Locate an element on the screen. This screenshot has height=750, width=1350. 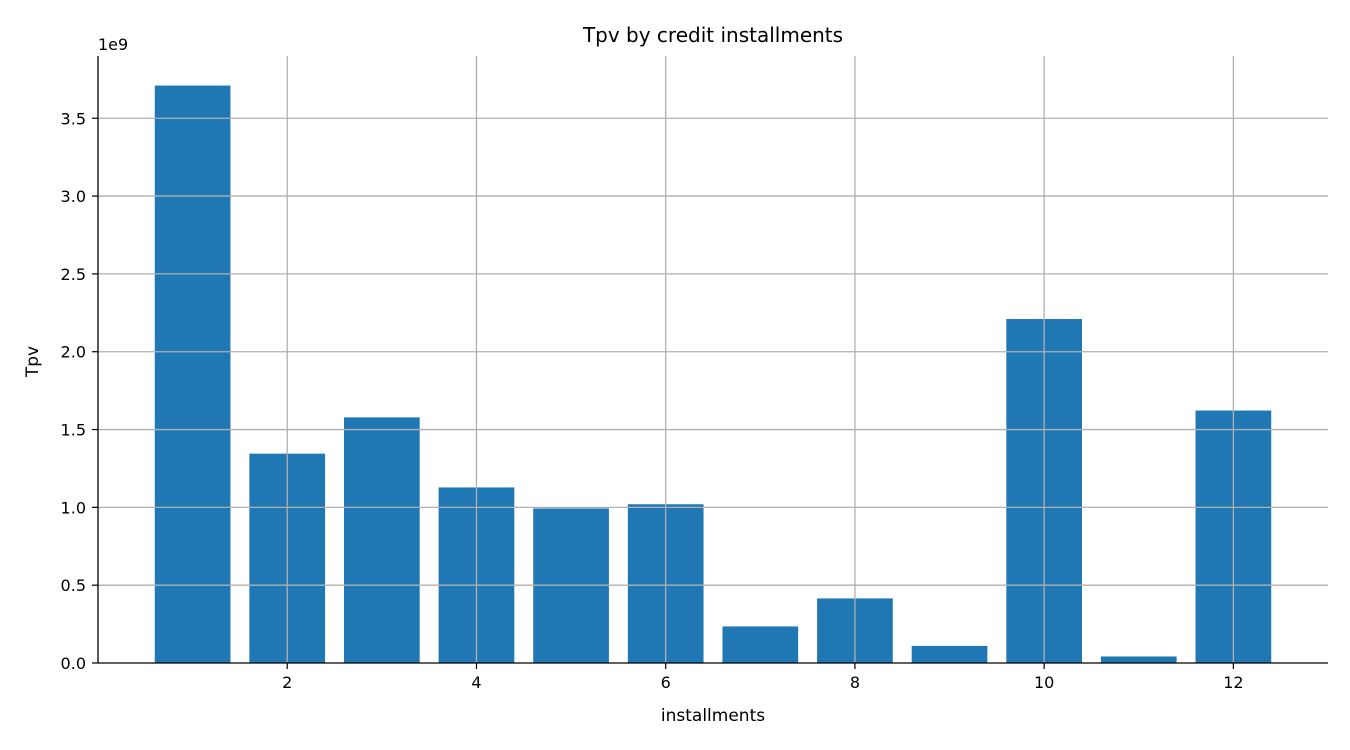
y-tick-label: 0.5 is located at coordinates (73, 585).